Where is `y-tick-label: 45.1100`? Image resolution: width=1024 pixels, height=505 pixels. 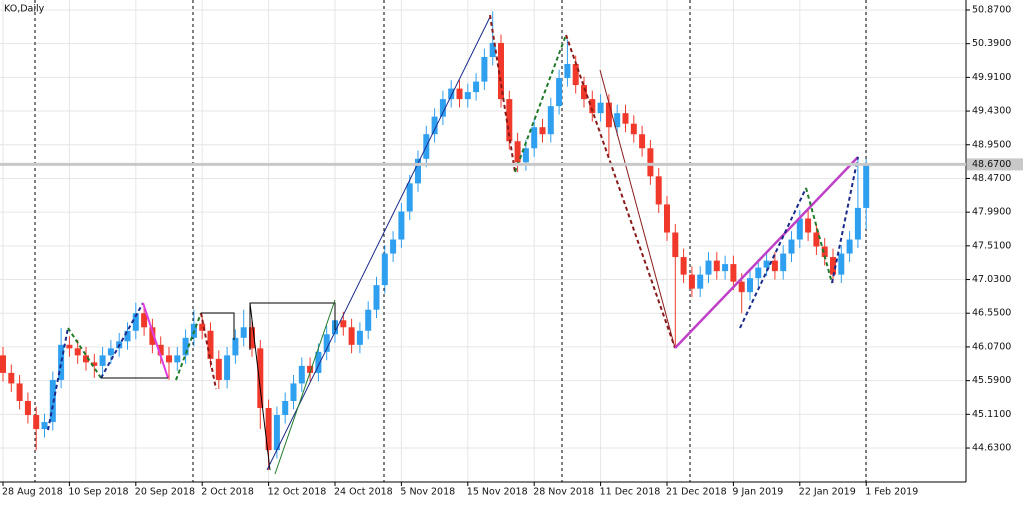 y-tick-label: 45.1100 is located at coordinates (991, 414).